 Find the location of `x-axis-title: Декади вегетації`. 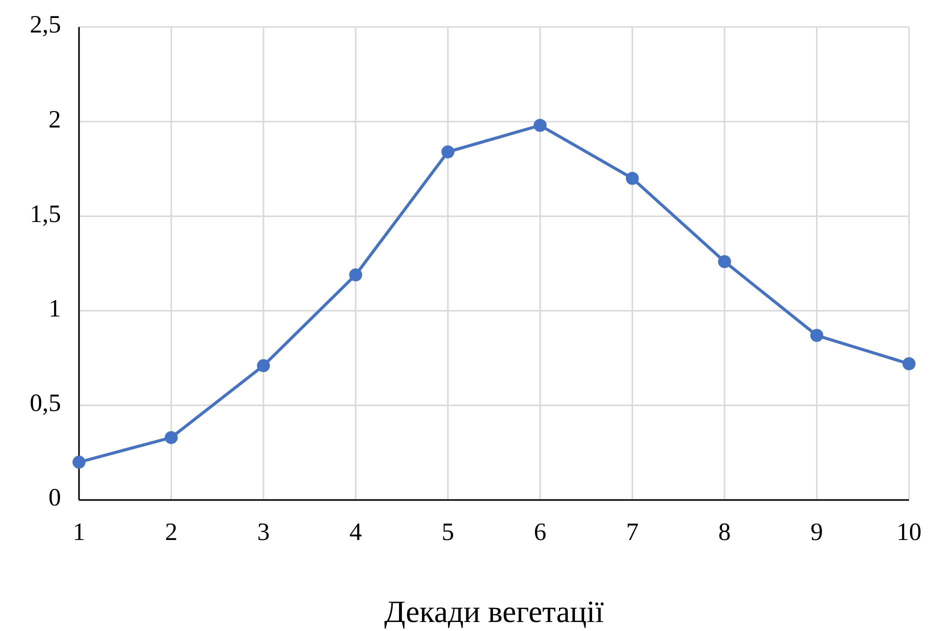

x-axis-title: Декади вегетації is located at coordinates (494, 611).